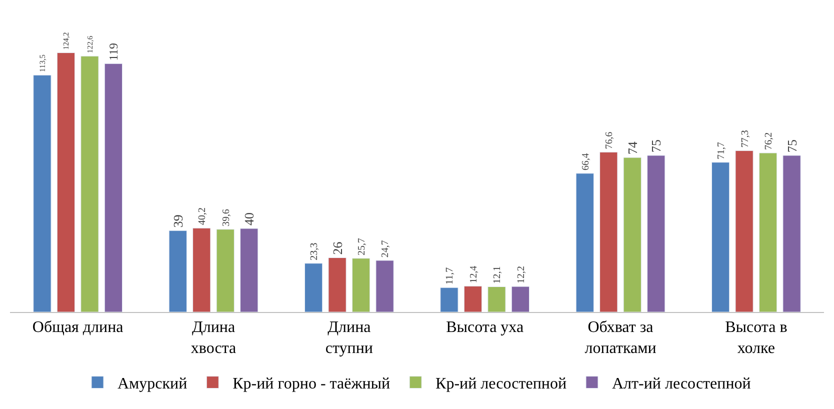  Describe the element at coordinates (450, 276) in the screenshot. I see `data-label: 11,7` at that location.